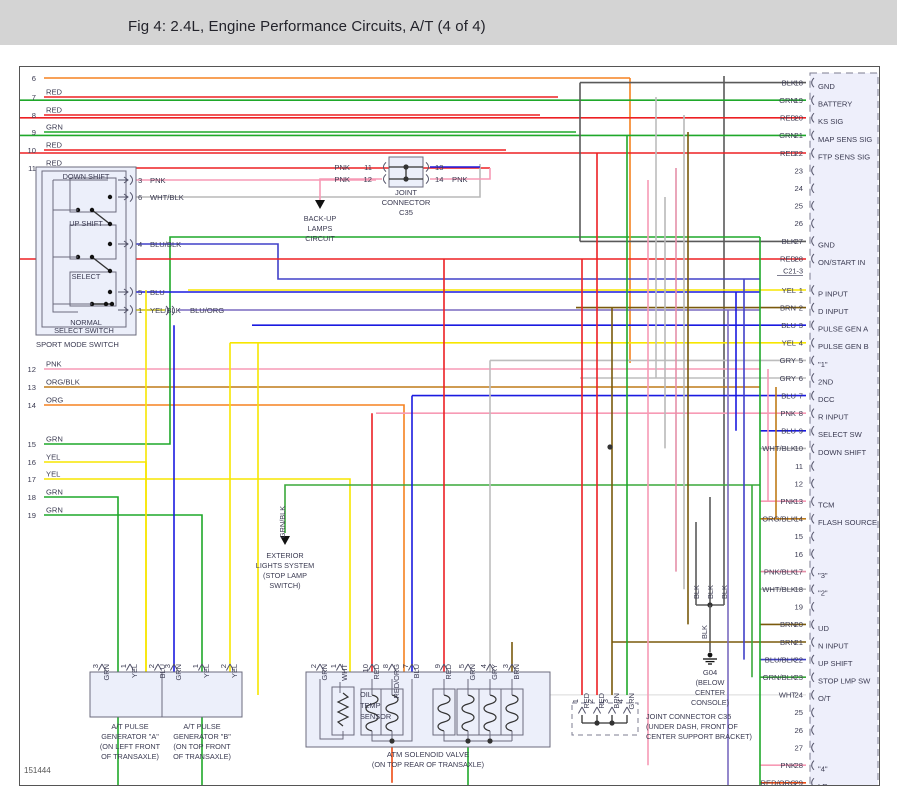  What do you see at coordinates (710, 658) in the screenshot?
I see `ground-symbol-g04` at bounding box center [710, 658].